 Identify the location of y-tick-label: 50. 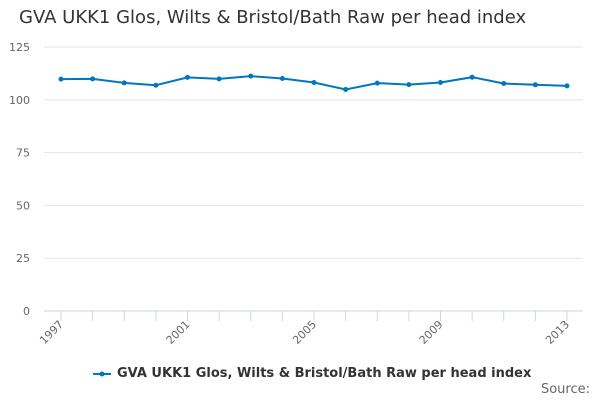
(23, 205).